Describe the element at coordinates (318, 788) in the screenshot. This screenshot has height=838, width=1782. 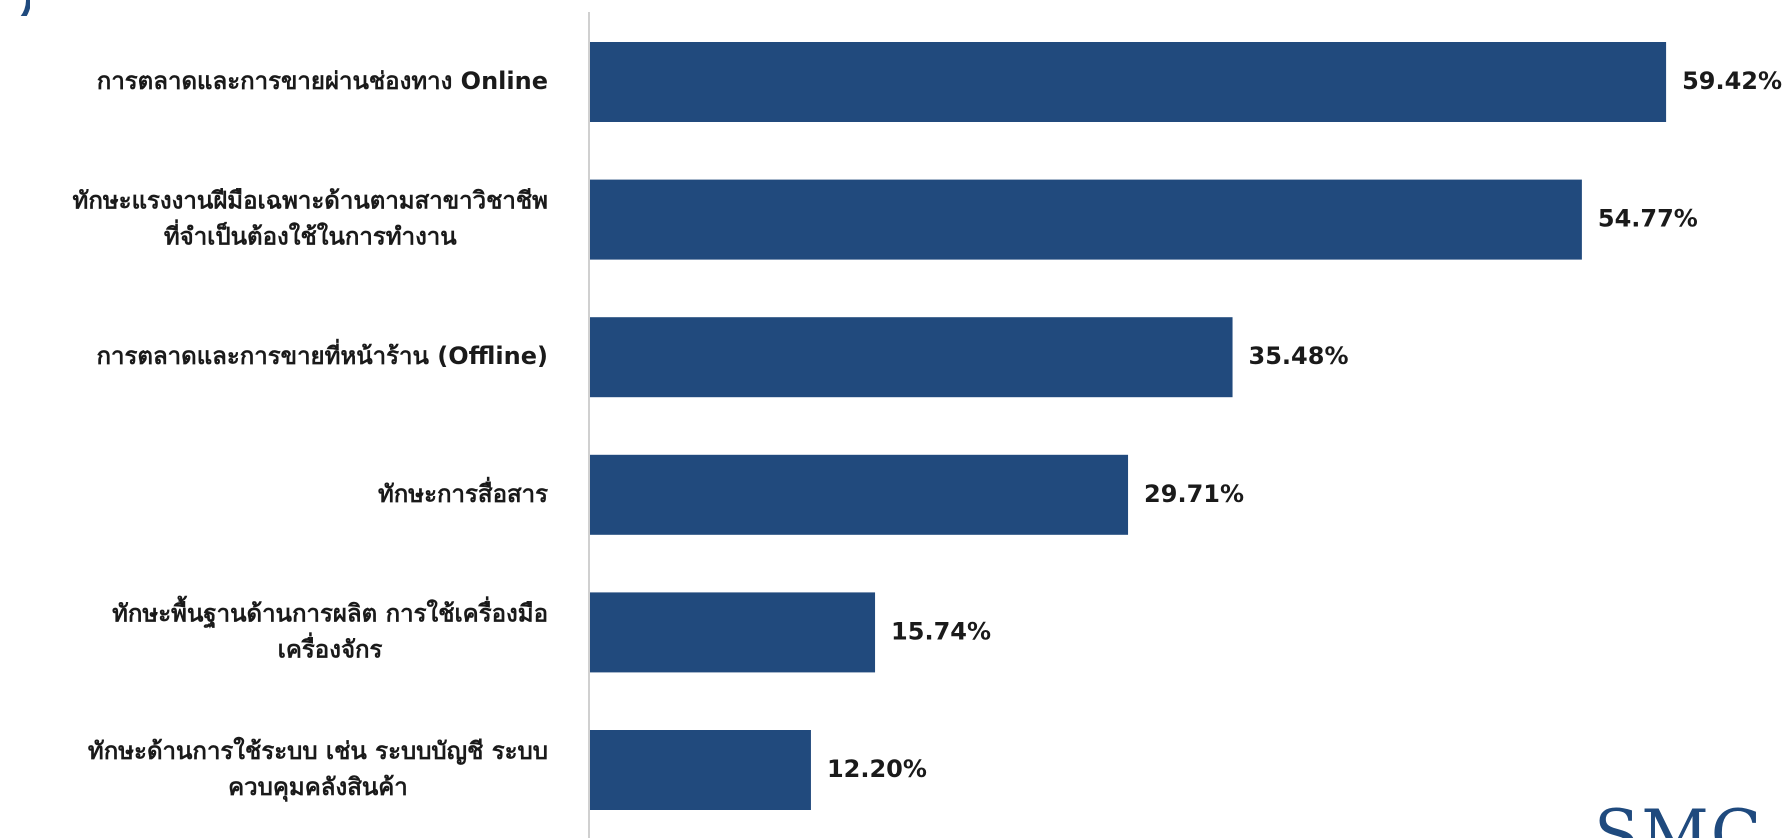
I see `category-label-5-line-1: ควบคุมคลังสินค้า` at that location.